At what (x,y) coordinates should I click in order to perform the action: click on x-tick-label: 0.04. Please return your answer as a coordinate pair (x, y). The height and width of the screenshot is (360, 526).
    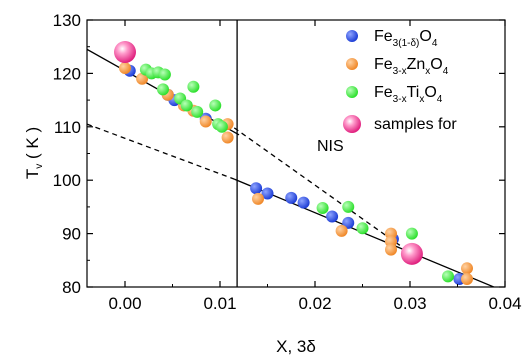
    Looking at the image, I should click on (504, 303).